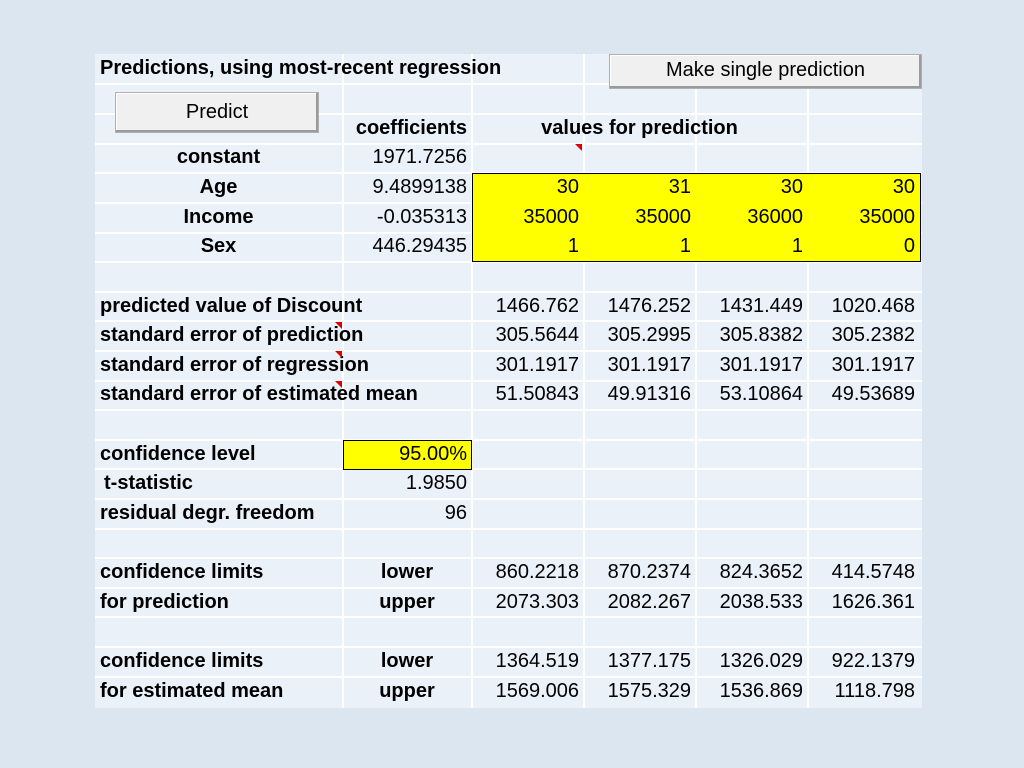 This screenshot has height=768, width=1024. Describe the element at coordinates (218, 216) in the screenshot. I see `variable-name: Income` at that location.